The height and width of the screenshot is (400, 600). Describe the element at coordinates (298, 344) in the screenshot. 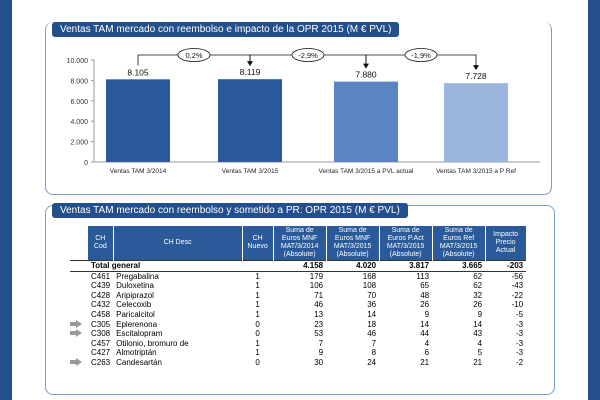

I see `table-row: C457 Otilonio, bromuro de 1 7 7 4 4 -3` at that location.